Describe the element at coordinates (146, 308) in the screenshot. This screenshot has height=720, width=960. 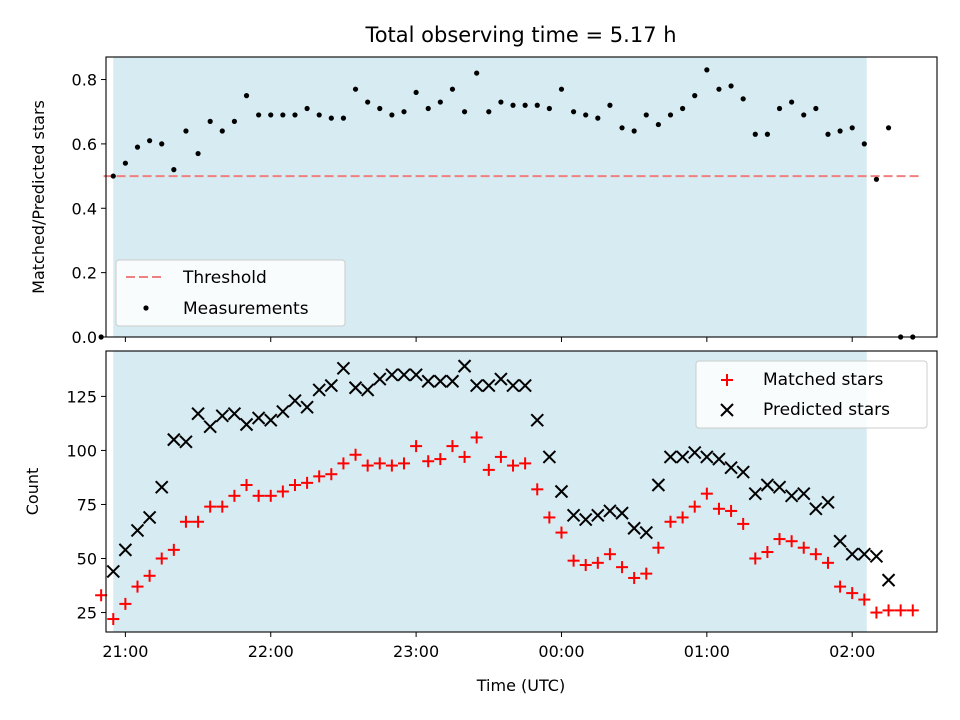
I see `measurements-legend-swatch` at that location.